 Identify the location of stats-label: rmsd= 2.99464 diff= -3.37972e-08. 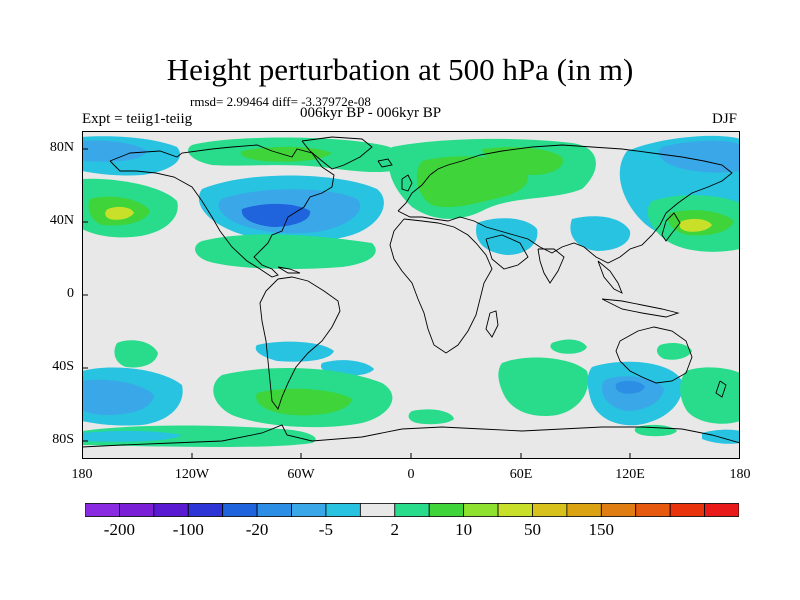
(280, 101).